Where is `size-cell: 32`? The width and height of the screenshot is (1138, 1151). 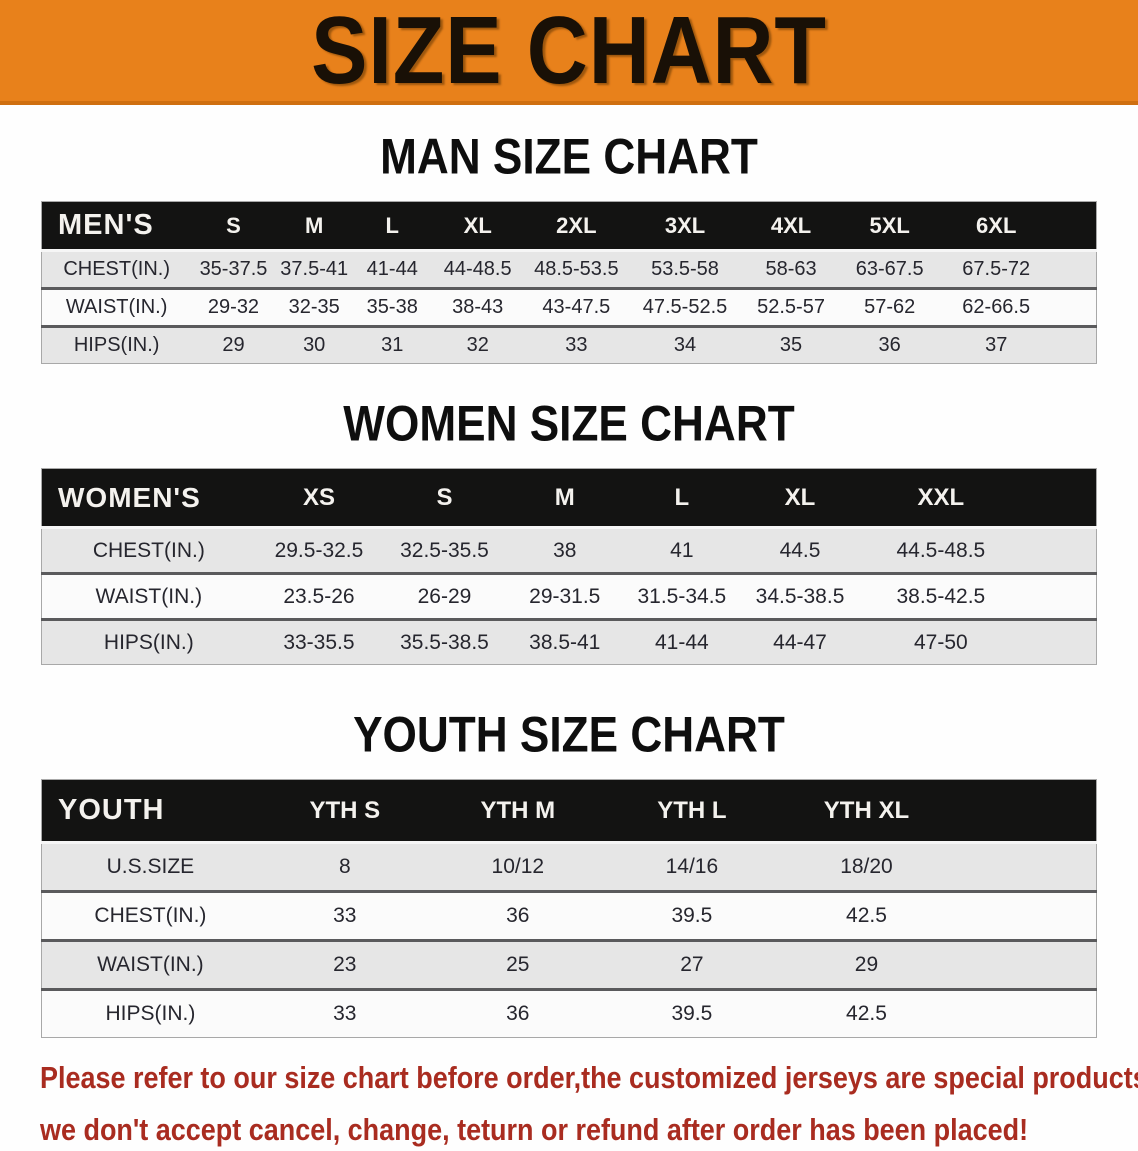
size-cell: 32 is located at coordinates (477, 345).